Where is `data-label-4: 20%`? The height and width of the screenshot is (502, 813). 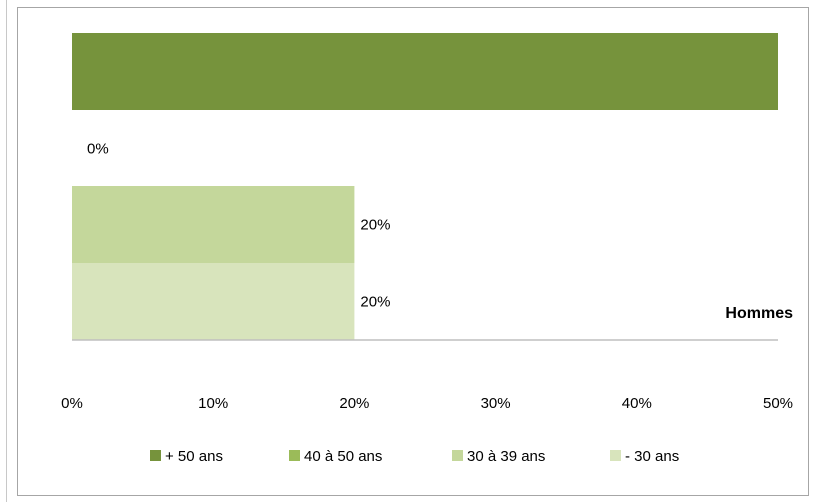
data-label-4: 20% is located at coordinates (375, 302).